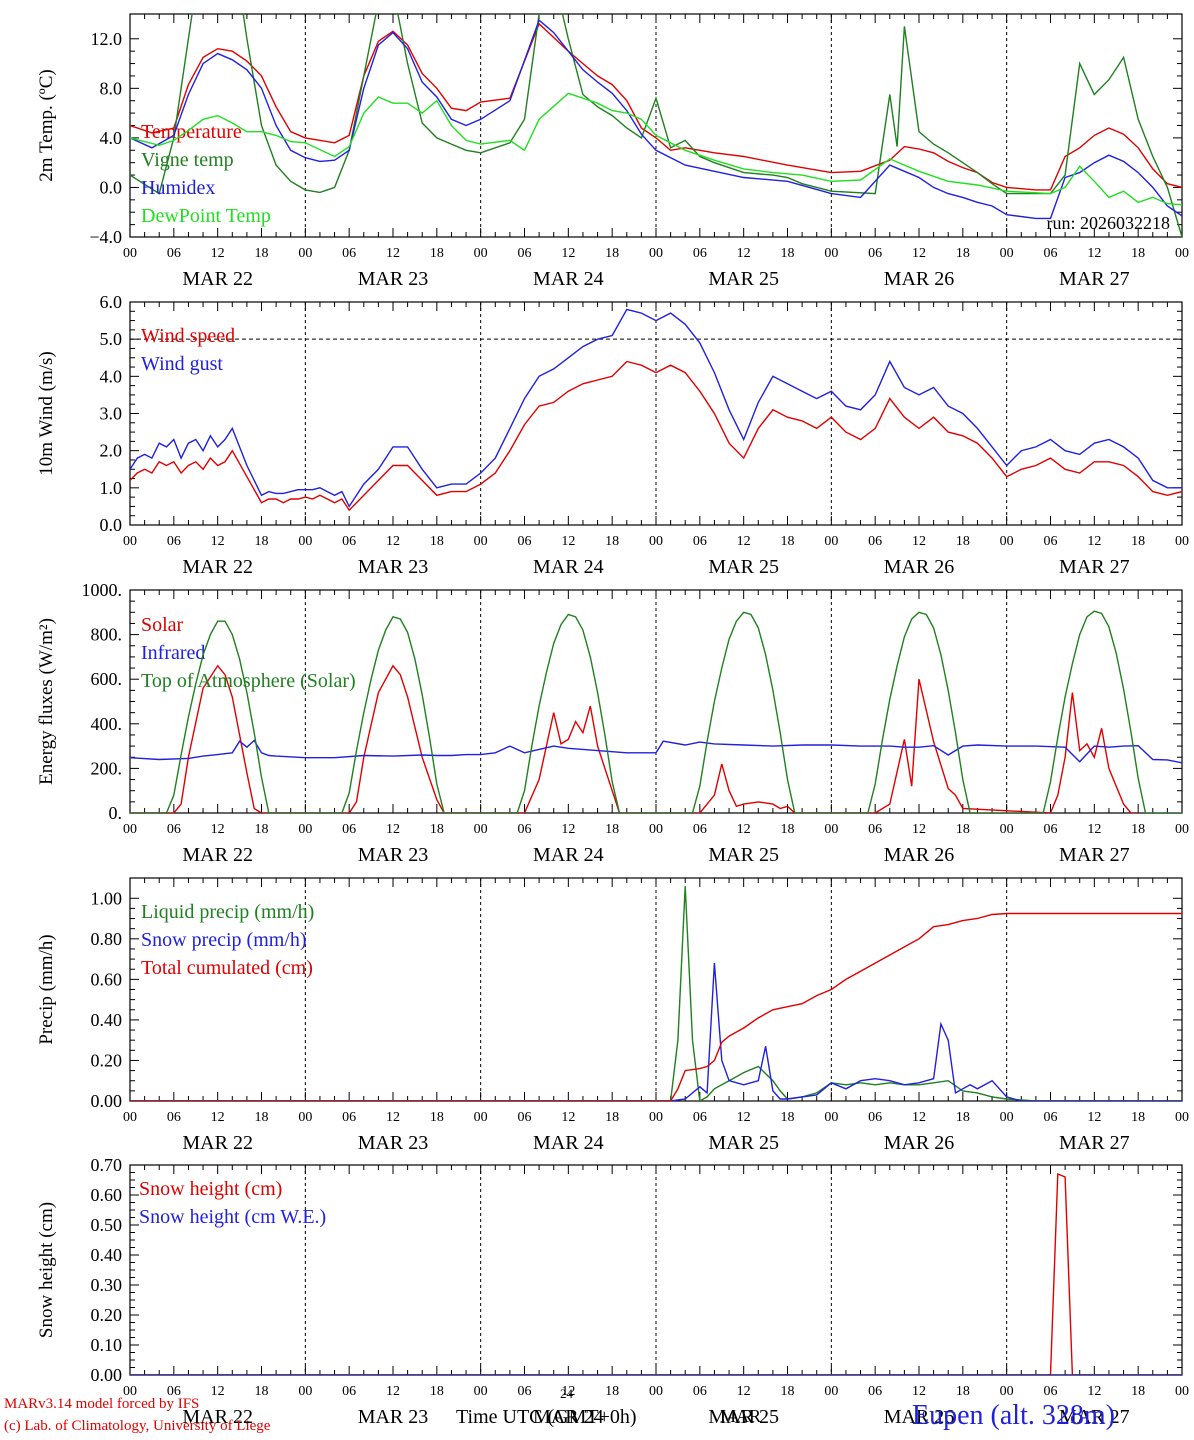 Image resolution: width=1194 pixels, height=1440 pixels. I want to click on legend-entry: Snow height (cm W.E.), so click(232, 1217).